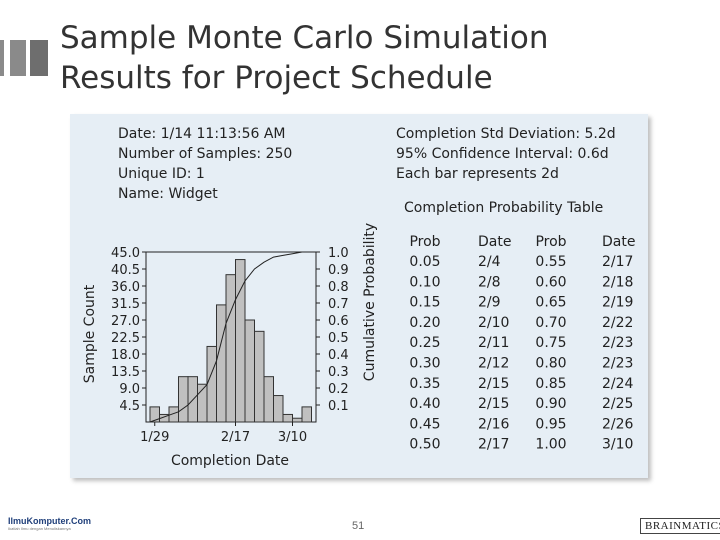 The image size is (720, 540). Describe the element at coordinates (125, 304) in the screenshot. I see `y-tick-label: 31.5` at that location.